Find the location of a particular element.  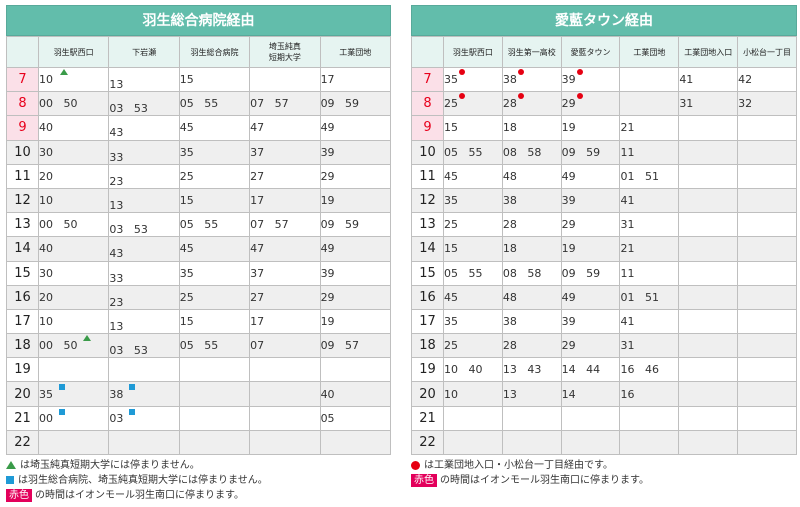

red-dot-icon is located at coordinates (579, 96).